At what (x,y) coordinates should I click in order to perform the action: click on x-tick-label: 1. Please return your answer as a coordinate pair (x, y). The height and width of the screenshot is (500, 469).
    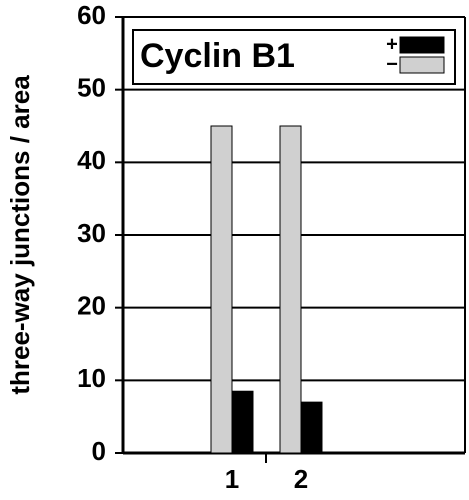
    Looking at the image, I should click on (232, 479).